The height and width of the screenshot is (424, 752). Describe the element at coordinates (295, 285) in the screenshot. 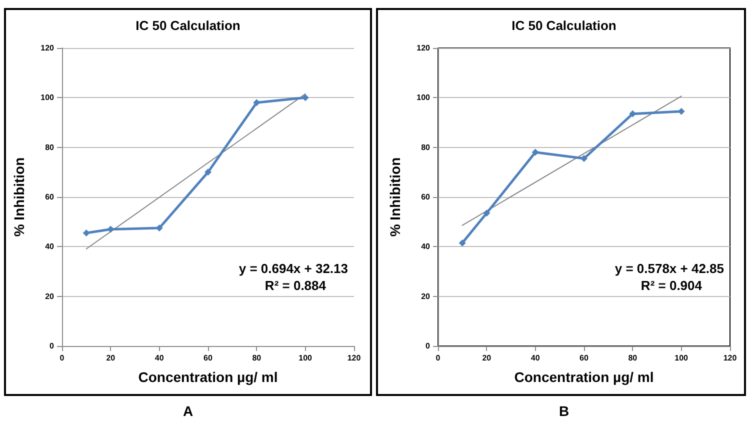

I see `annotation: R² = 0.884` at that location.